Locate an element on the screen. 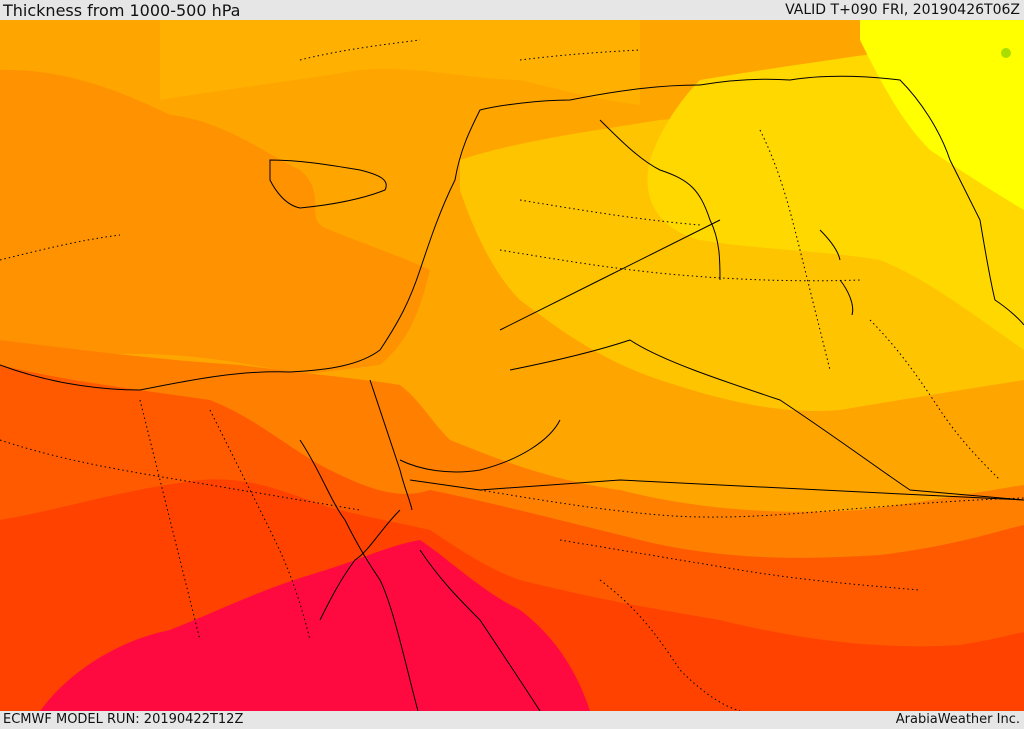  model-run: ECMWF MODEL RUN: 20190422T12Z is located at coordinates (123, 719).